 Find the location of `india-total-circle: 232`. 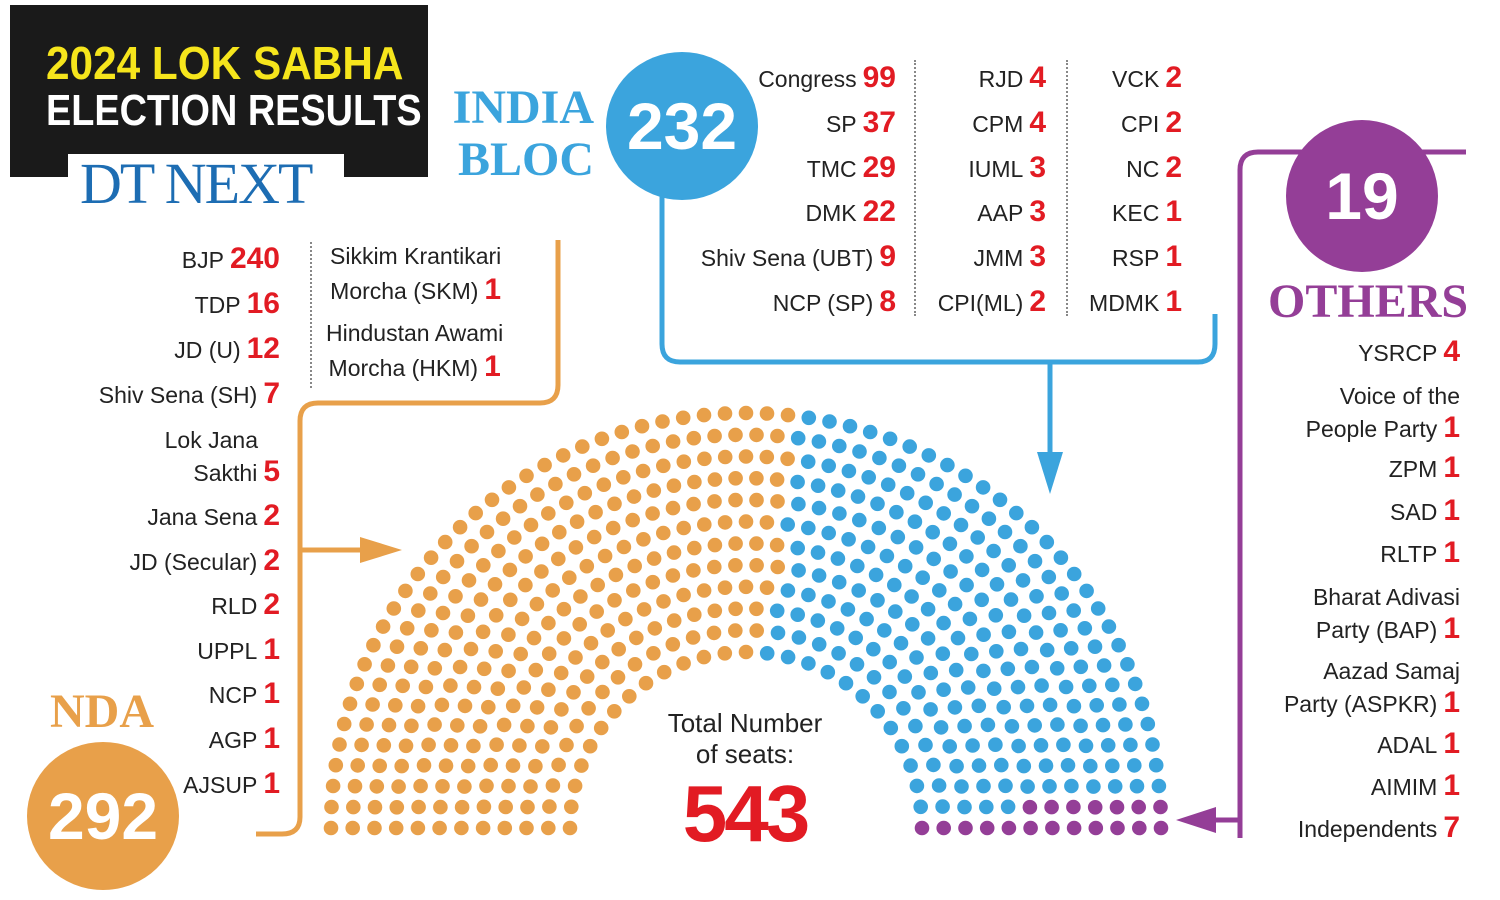

india-total-circle: 232 is located at coordinates (682, 126).